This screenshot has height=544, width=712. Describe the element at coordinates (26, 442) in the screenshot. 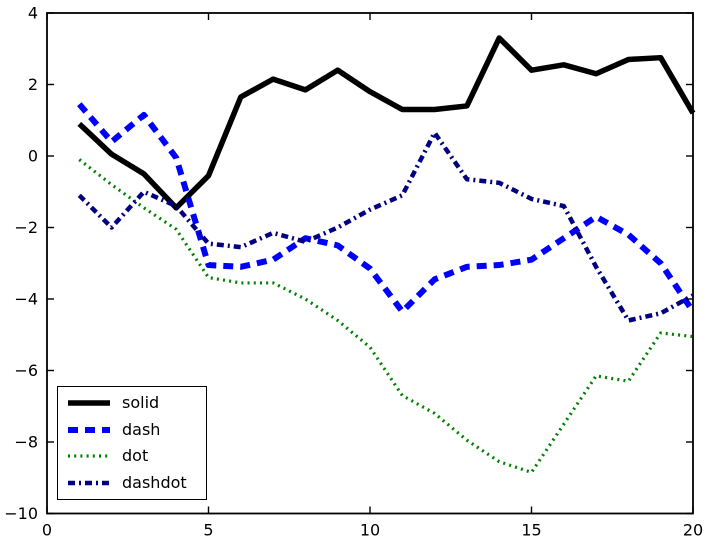

I see `y-tick-label: −8` at that location.